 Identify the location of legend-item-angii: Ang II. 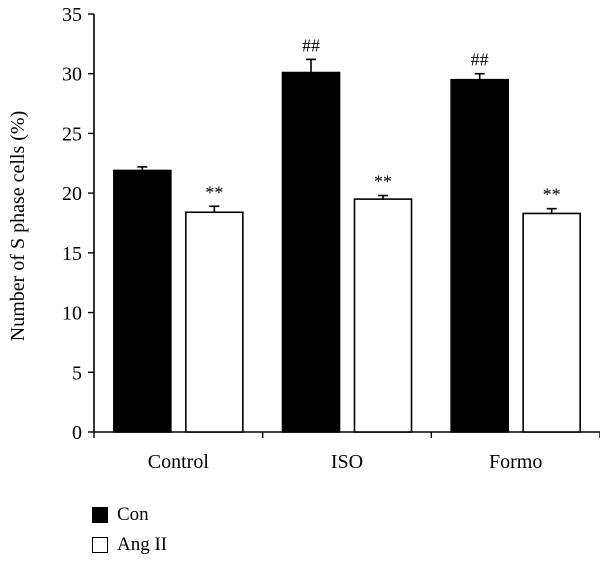
(129, 545).